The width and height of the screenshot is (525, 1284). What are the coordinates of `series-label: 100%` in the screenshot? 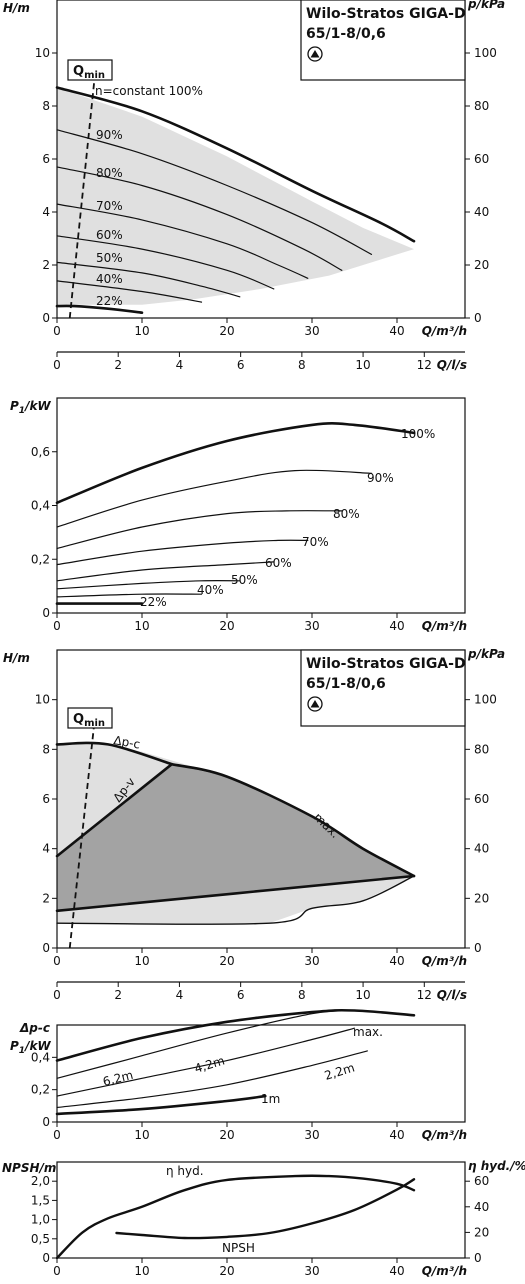 It's located at (418, 434).